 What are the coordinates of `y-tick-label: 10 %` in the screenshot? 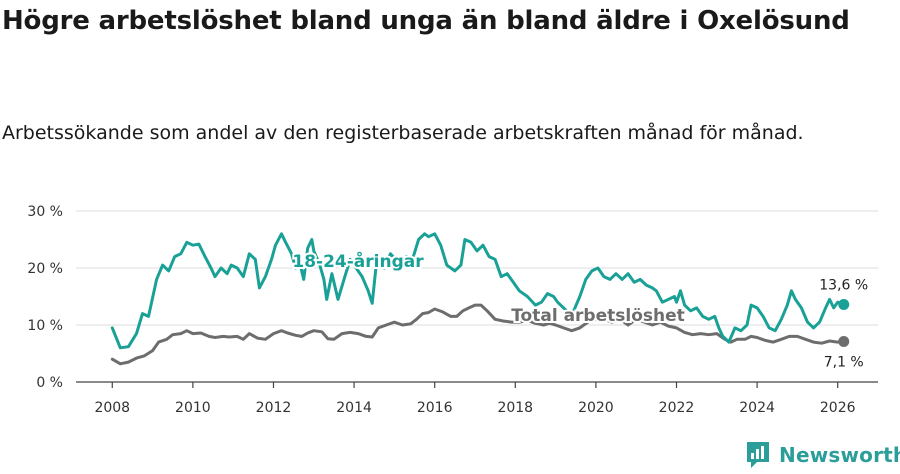 It's located at (45, 326).